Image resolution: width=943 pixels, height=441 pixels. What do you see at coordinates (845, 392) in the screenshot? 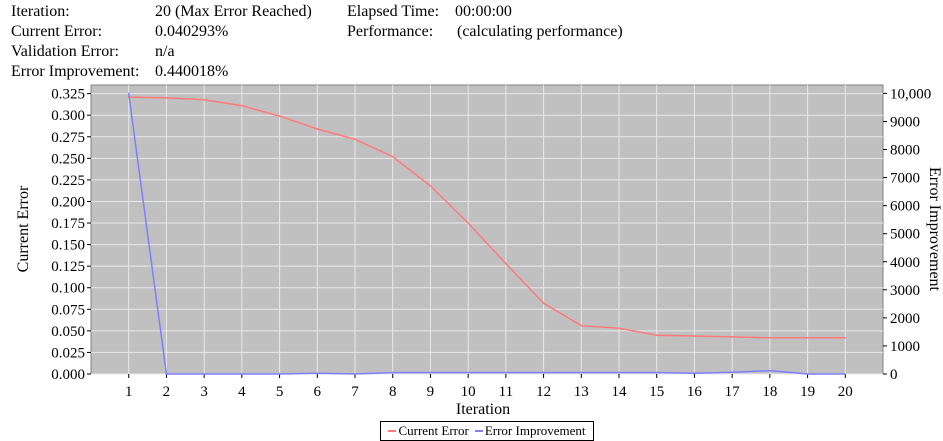
I see `x-tick-label: 20` at bounding box center [845, 392].